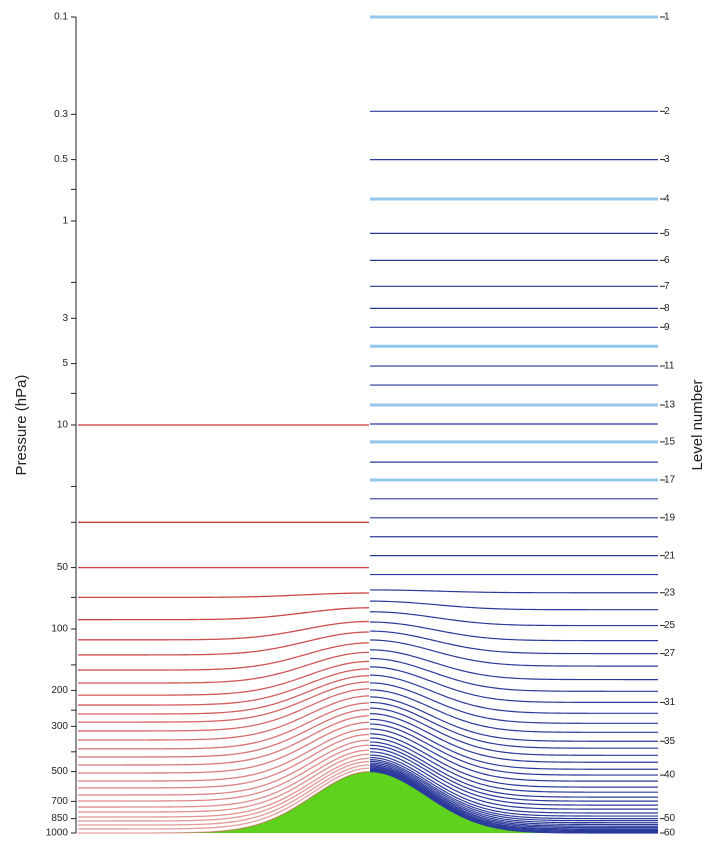 The height and width of the screenshot is (845, 709). Describe the element at coordinates (65, 221) in the screenshot. I see `y-tick-label: 1` at that location.